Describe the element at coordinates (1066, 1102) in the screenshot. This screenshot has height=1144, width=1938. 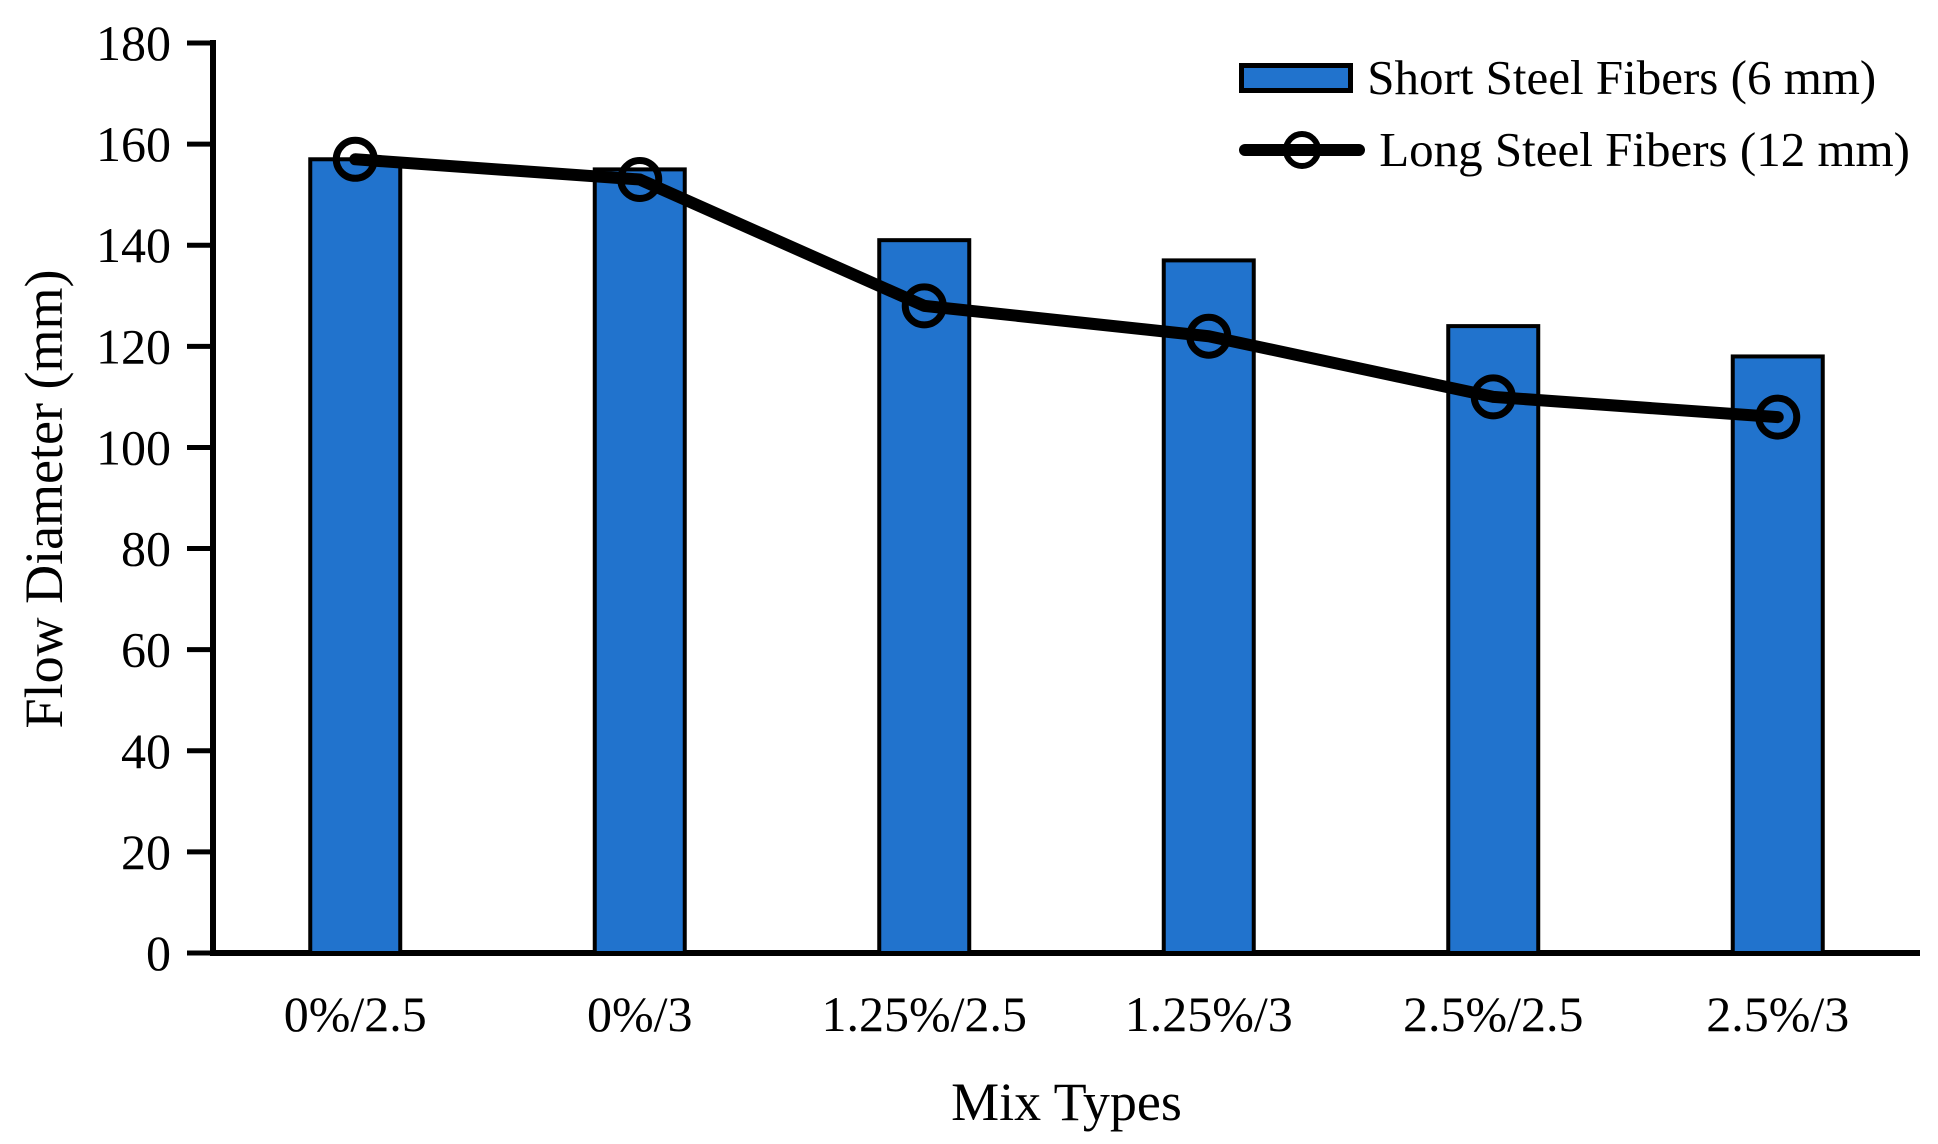
I see `x-axis-title: Mix Types` at that location.